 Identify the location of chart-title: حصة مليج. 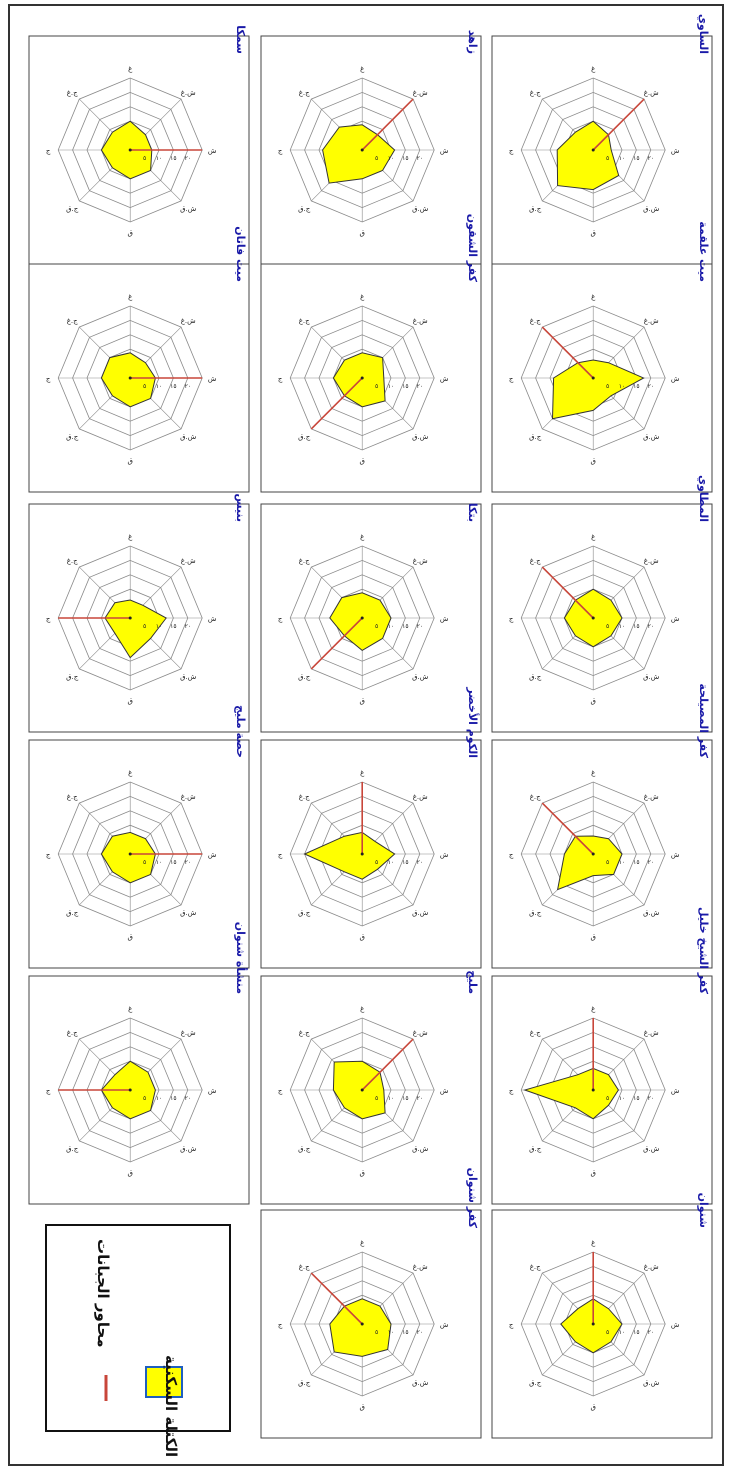
(240, 731).